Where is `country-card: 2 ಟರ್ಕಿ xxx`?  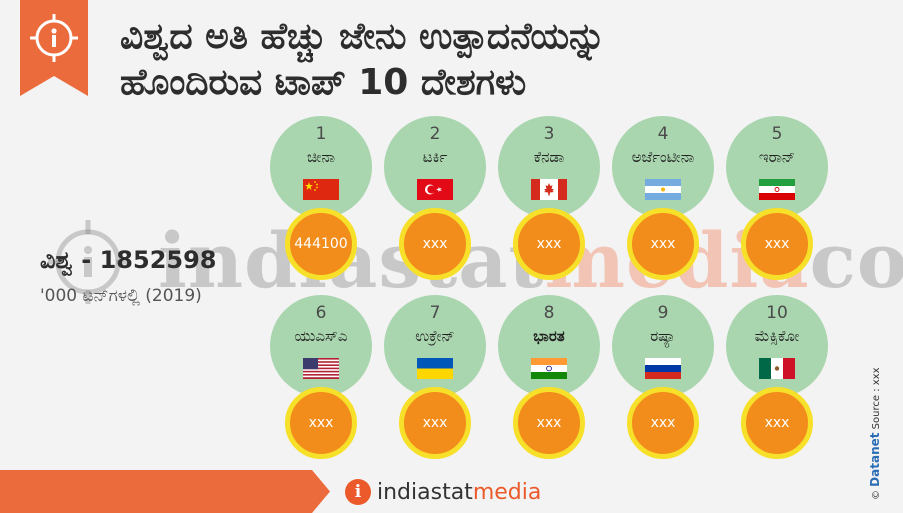
country-card: 2 ಟರ್ಕಿ xxx is located at coordinates (435, 198).